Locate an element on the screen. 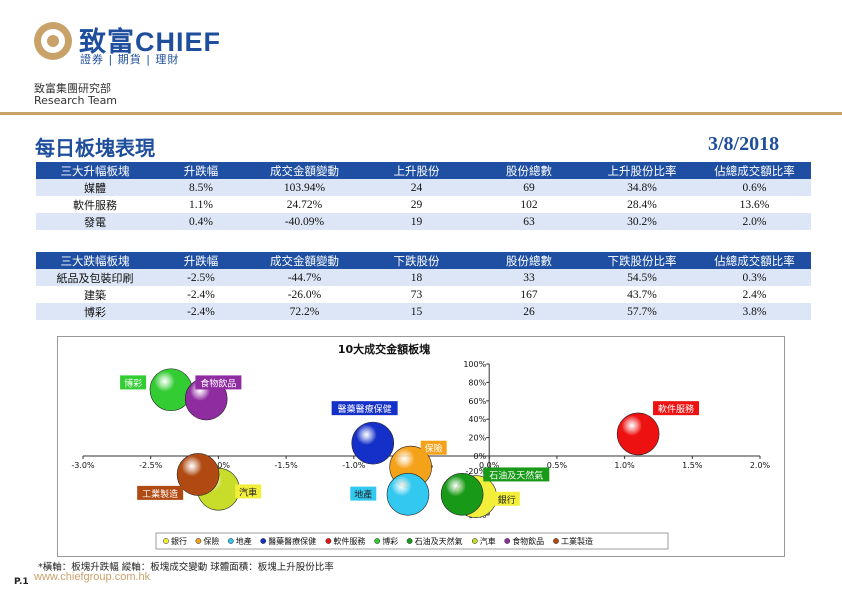 Image resolution: width=842 pixels, height=595 pixels. table-cell: 13.6% is located at coordinates (754, 204).